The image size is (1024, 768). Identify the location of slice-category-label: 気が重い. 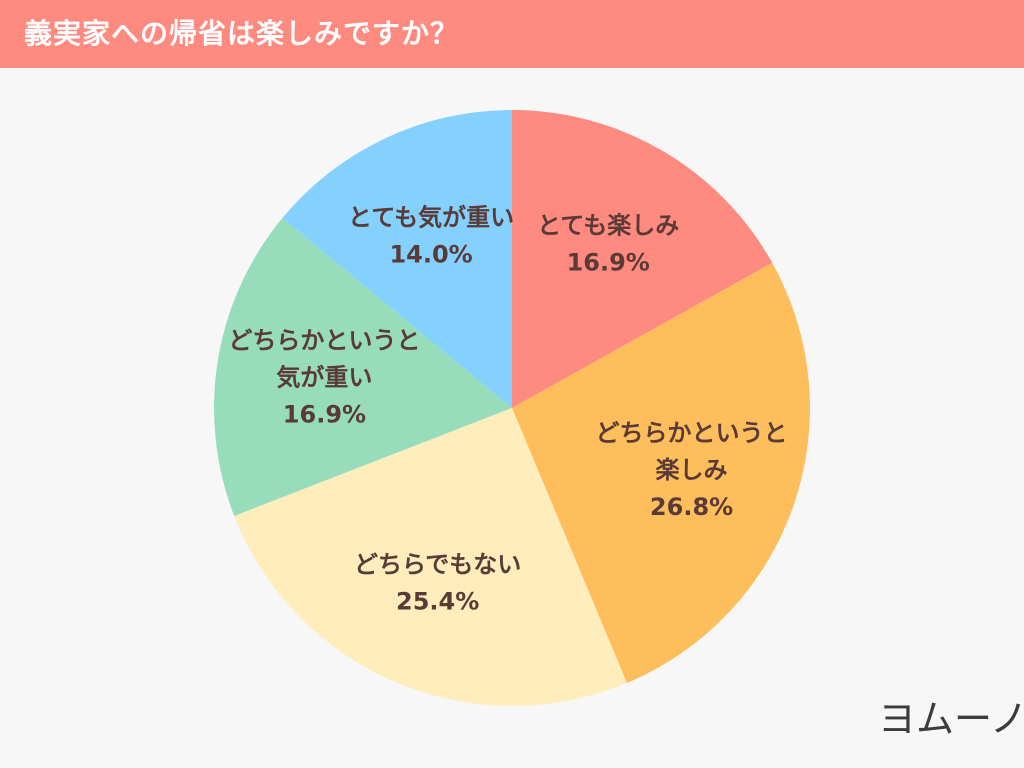
(324, 378).